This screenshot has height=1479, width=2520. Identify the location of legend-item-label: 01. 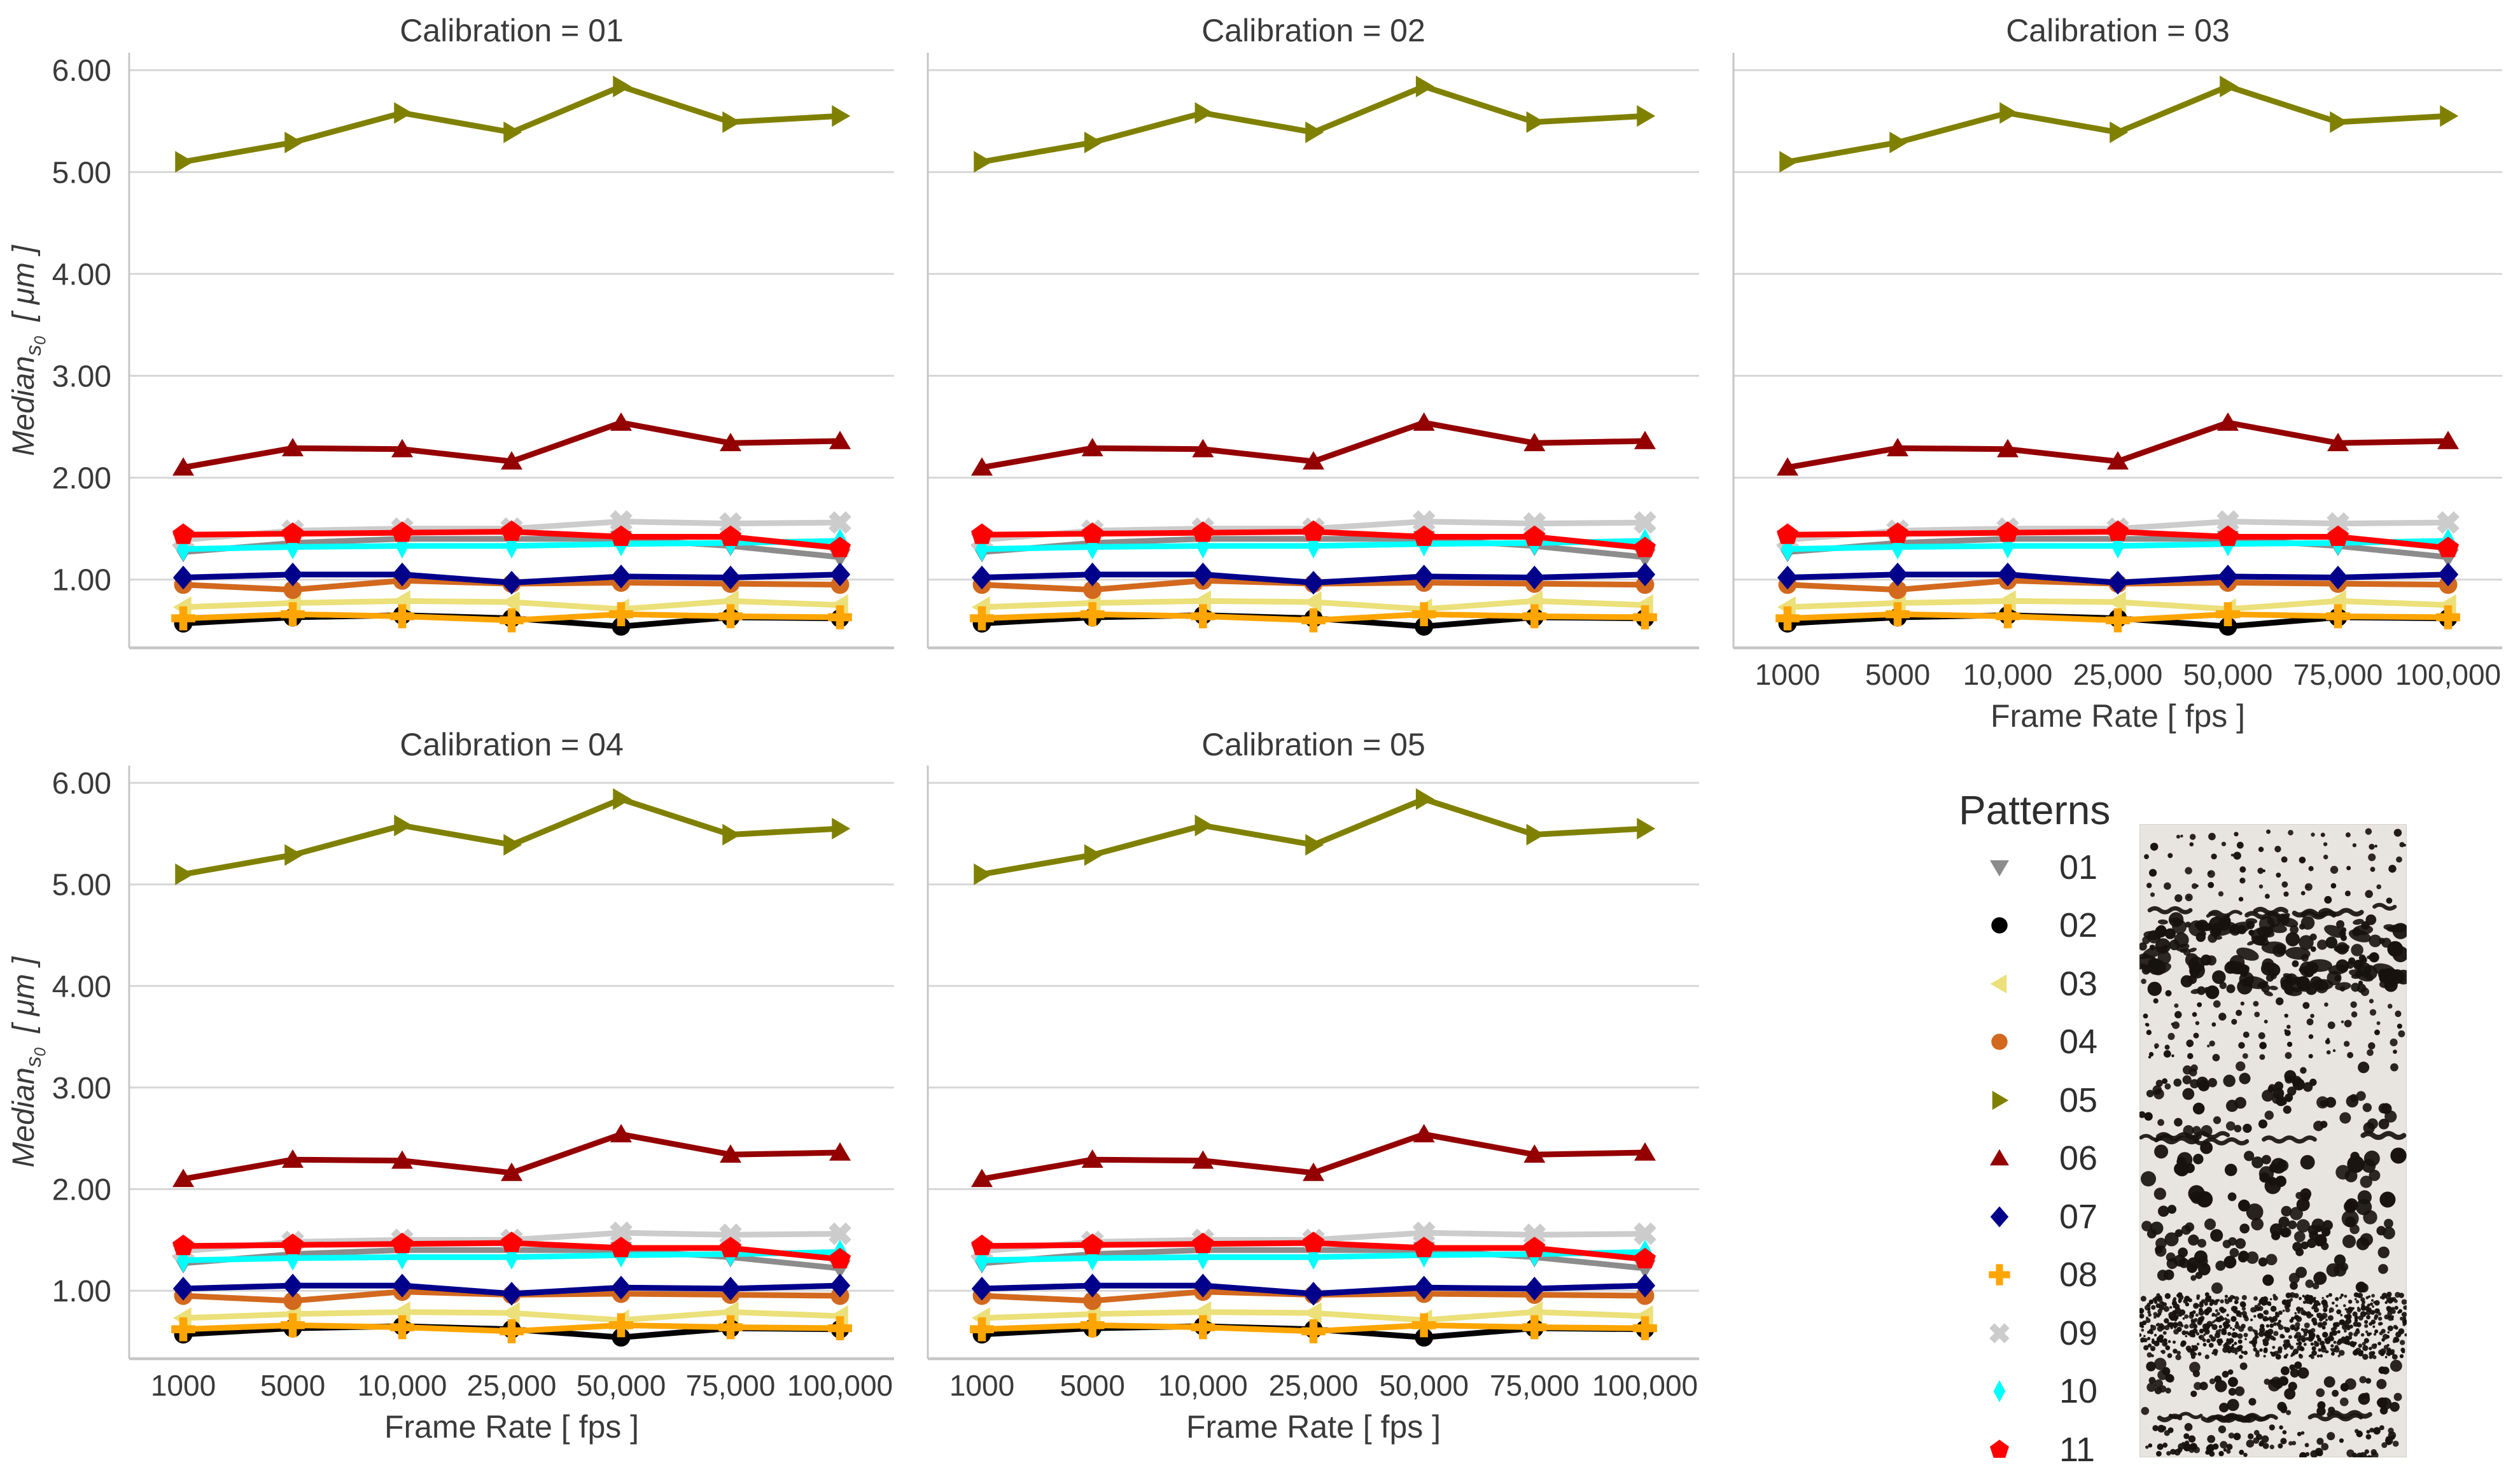
(2078, 867).